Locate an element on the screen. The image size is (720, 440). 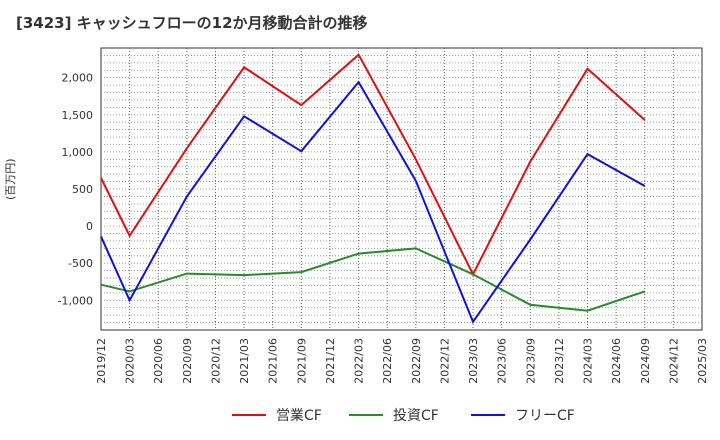
x-tick-label: 2024/06 is located at coordinates (616, 361).